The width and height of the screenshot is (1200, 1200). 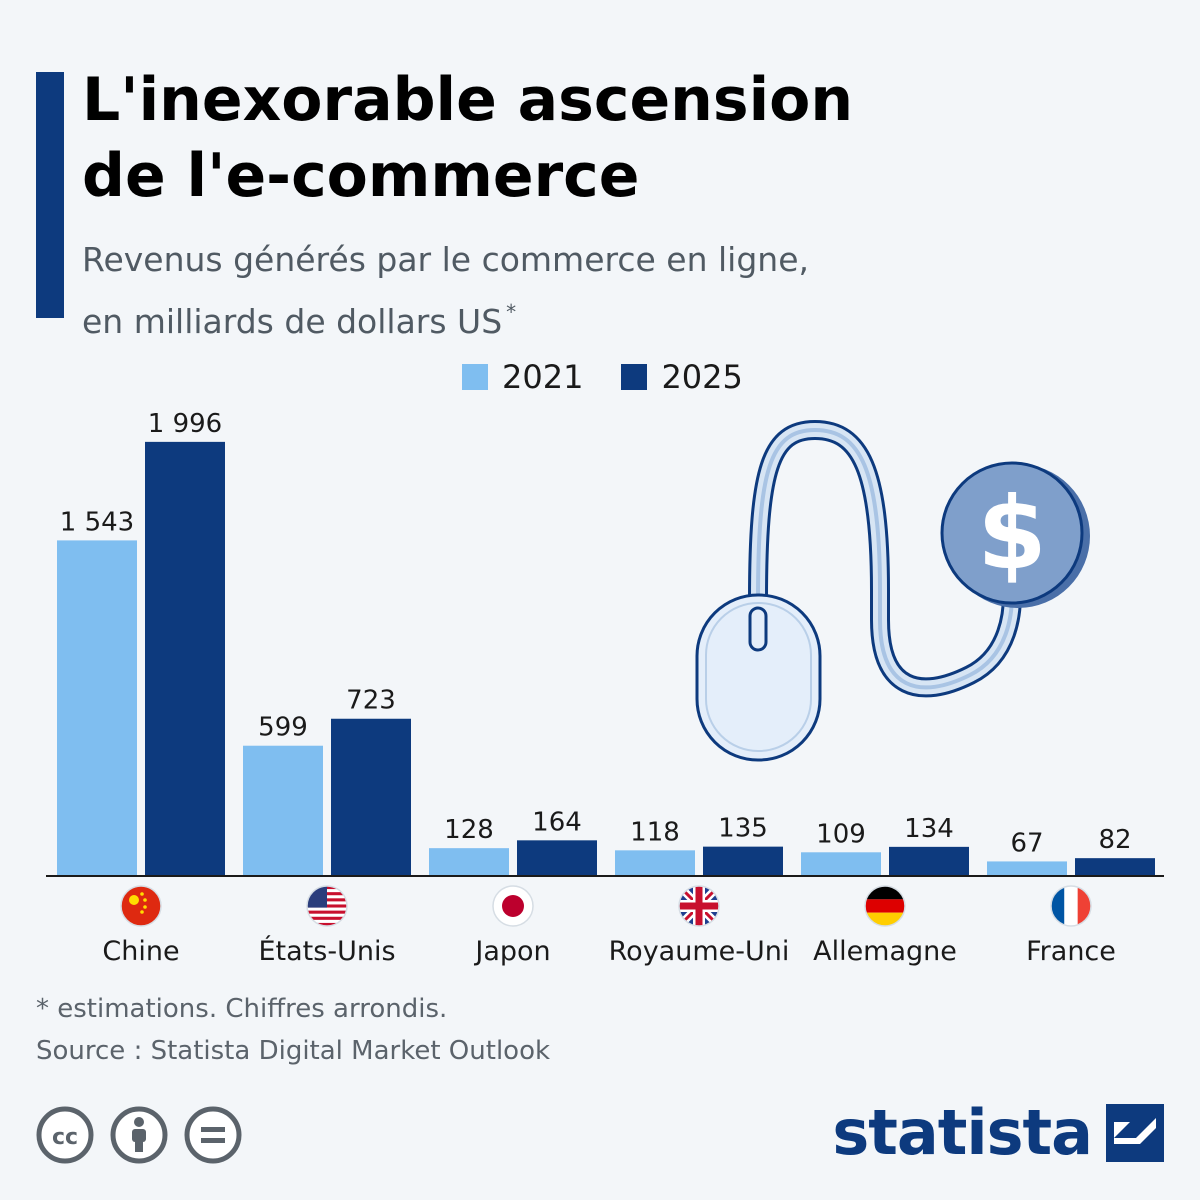 I want to click on license-icons: cc, so click(x=147, y=1135).